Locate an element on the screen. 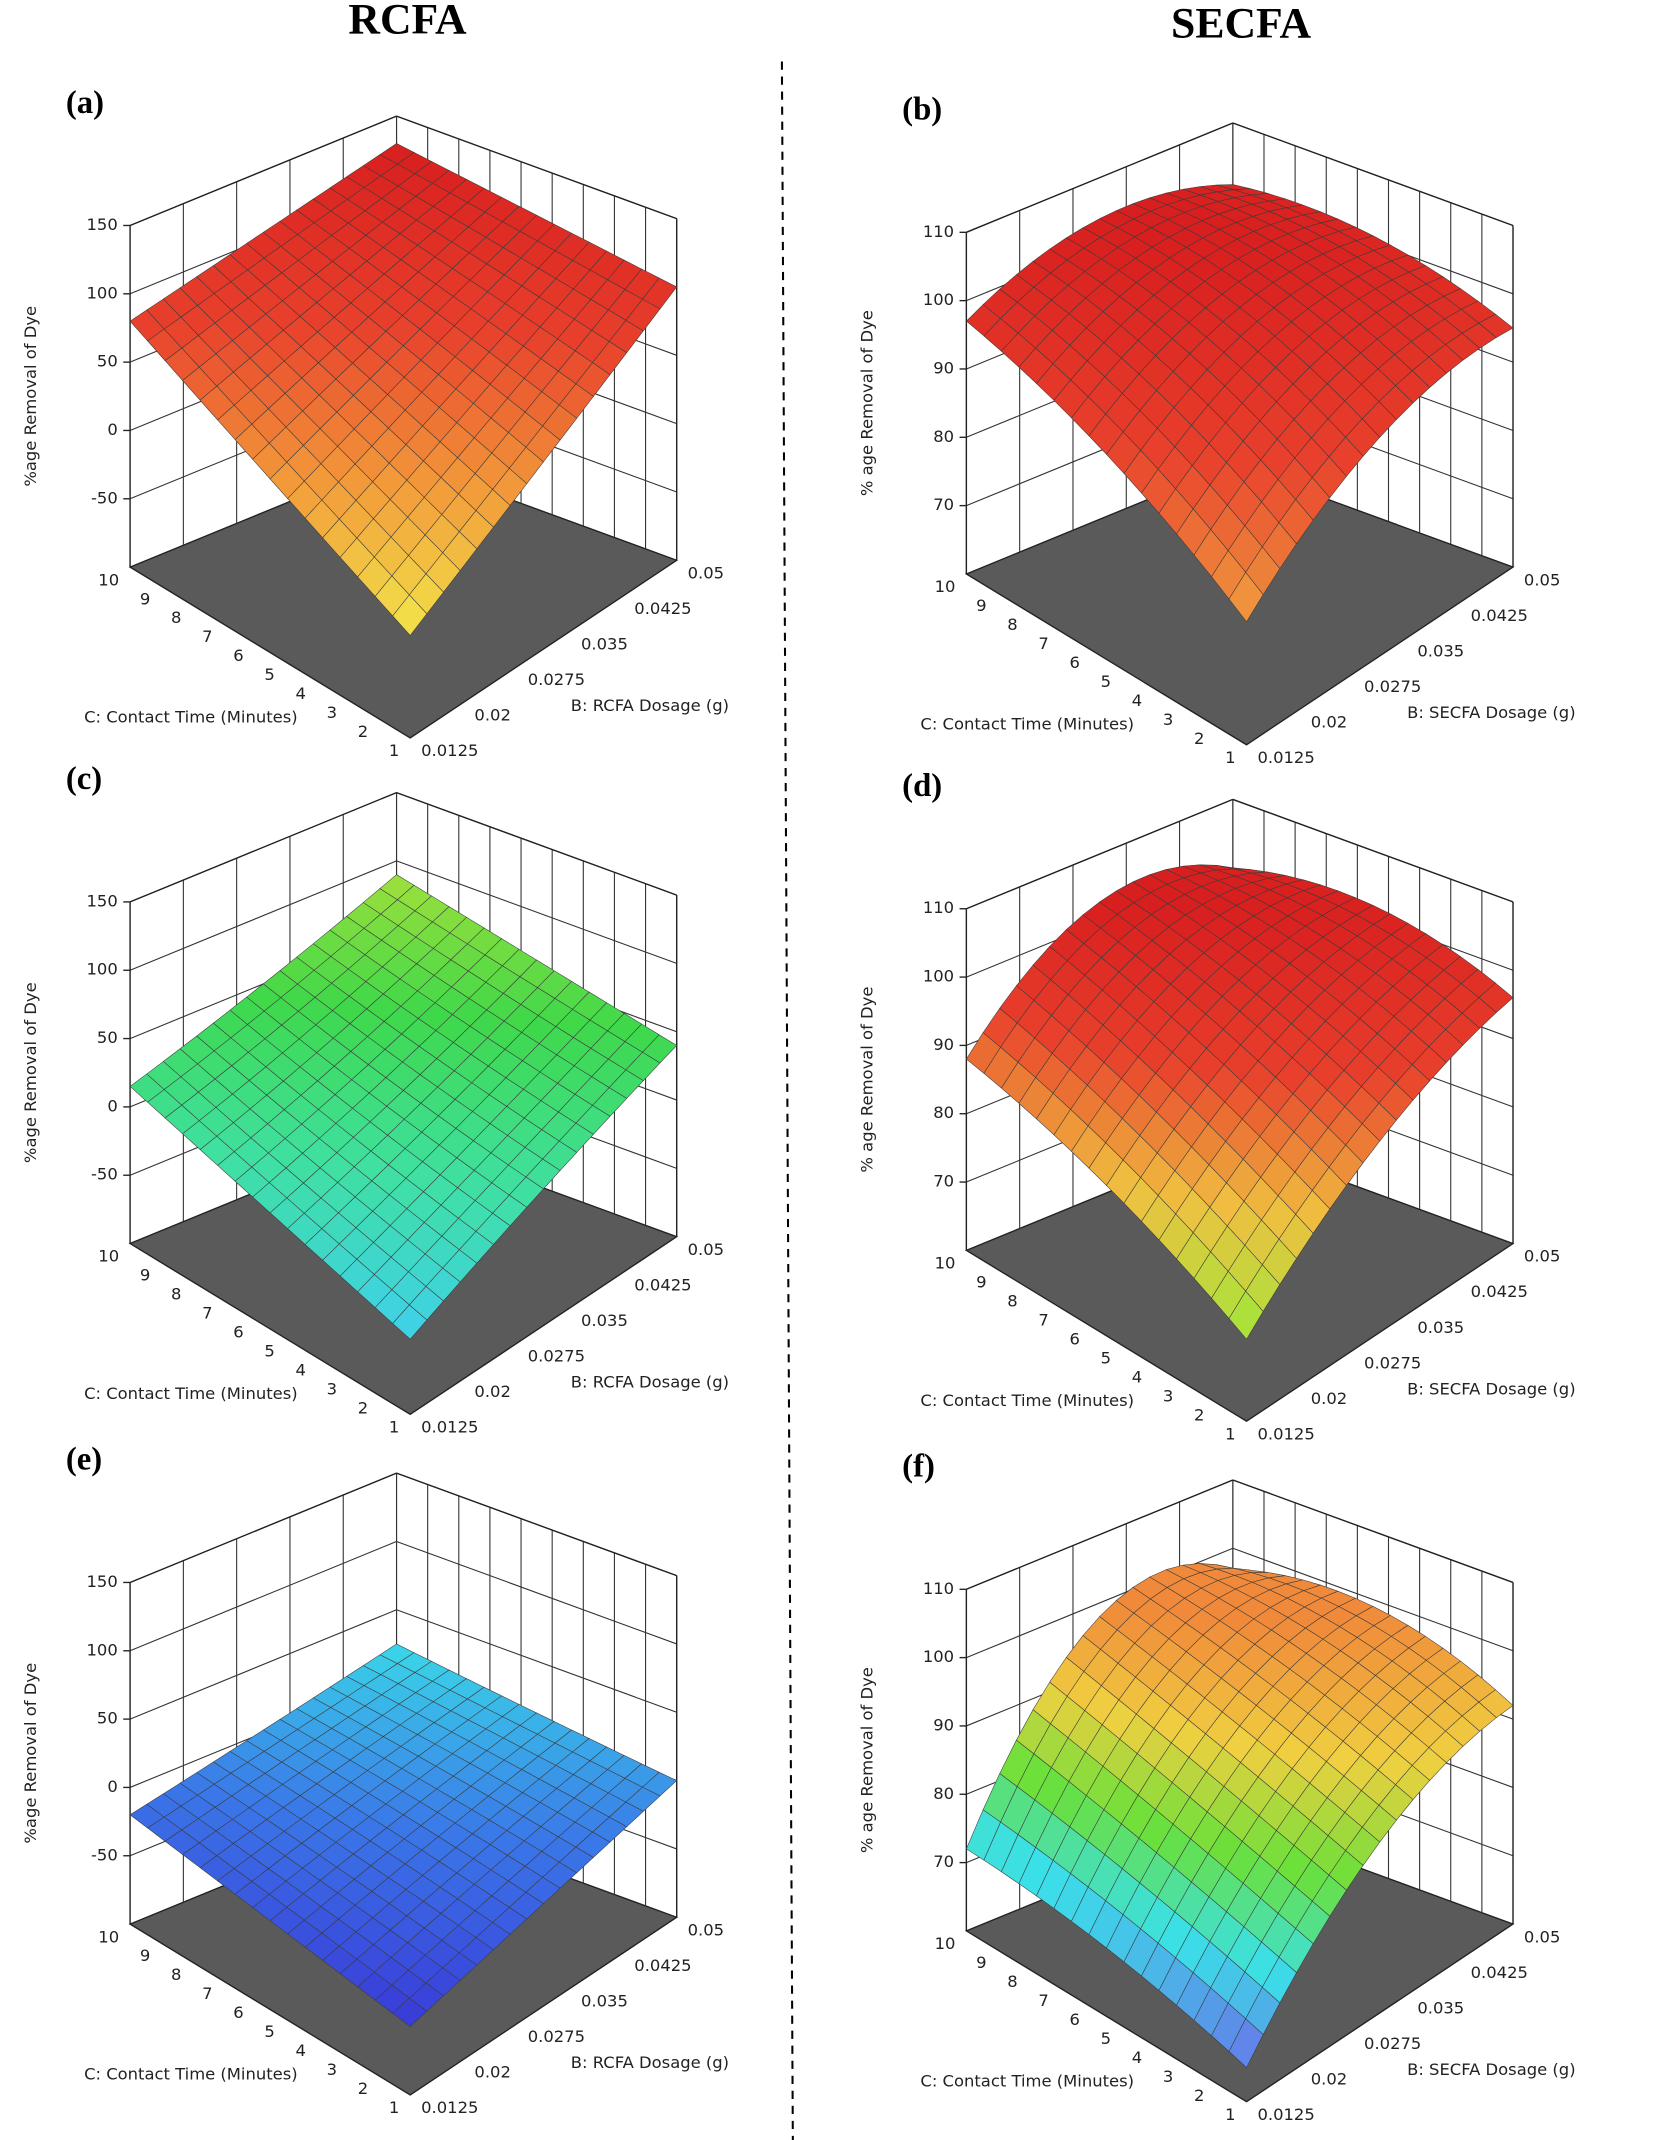  column-heading: SECFA is located at coordinates (1241, 23).